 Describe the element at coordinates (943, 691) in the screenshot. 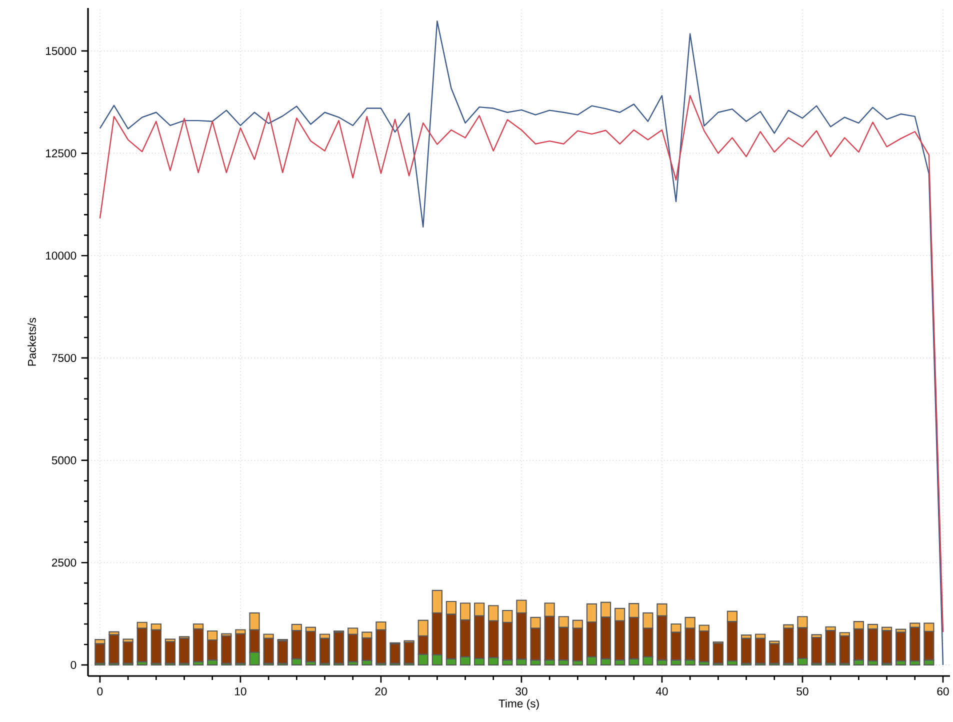

I see `x-tick-label: 60` at that location.